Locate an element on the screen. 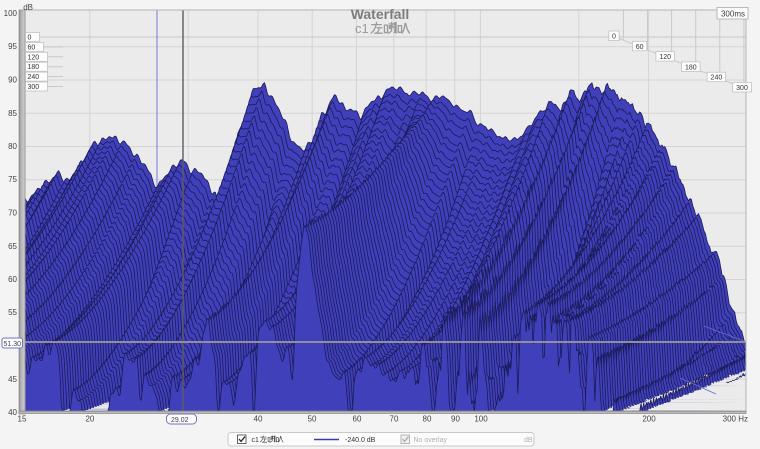 This screenshot has width=760, height=449. svg-text: 85 is located at coordinates (12, 113).